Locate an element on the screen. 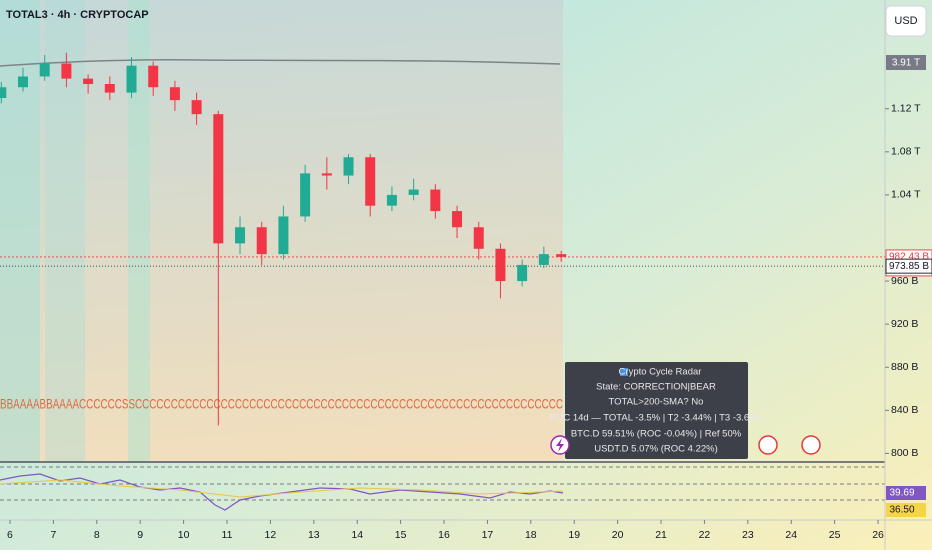  x-tick-label: 6 is located at coordinates (10, 535).